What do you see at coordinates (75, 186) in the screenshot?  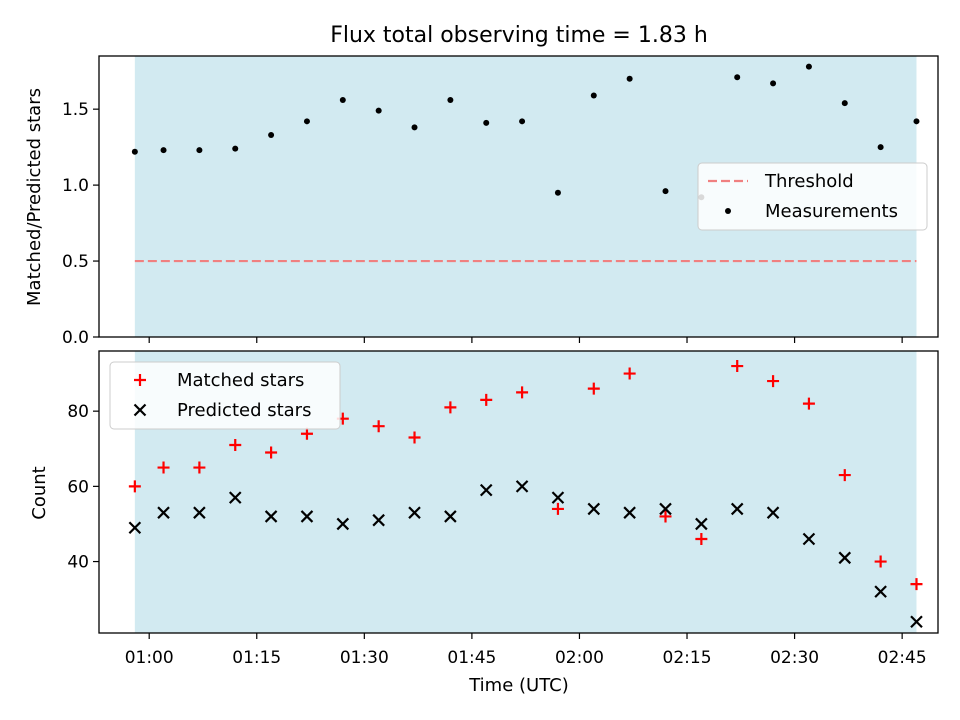 I see `y-tick-label: 1.0` at bounding box center [75, 186].